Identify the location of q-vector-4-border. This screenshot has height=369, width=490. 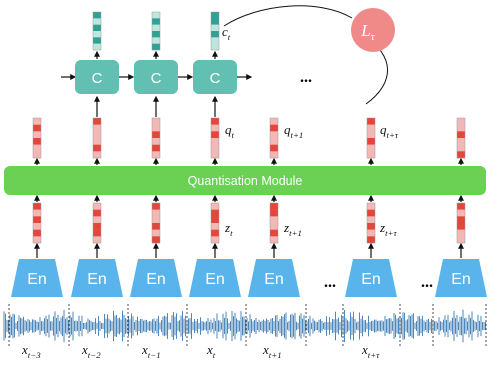
(215, 138).